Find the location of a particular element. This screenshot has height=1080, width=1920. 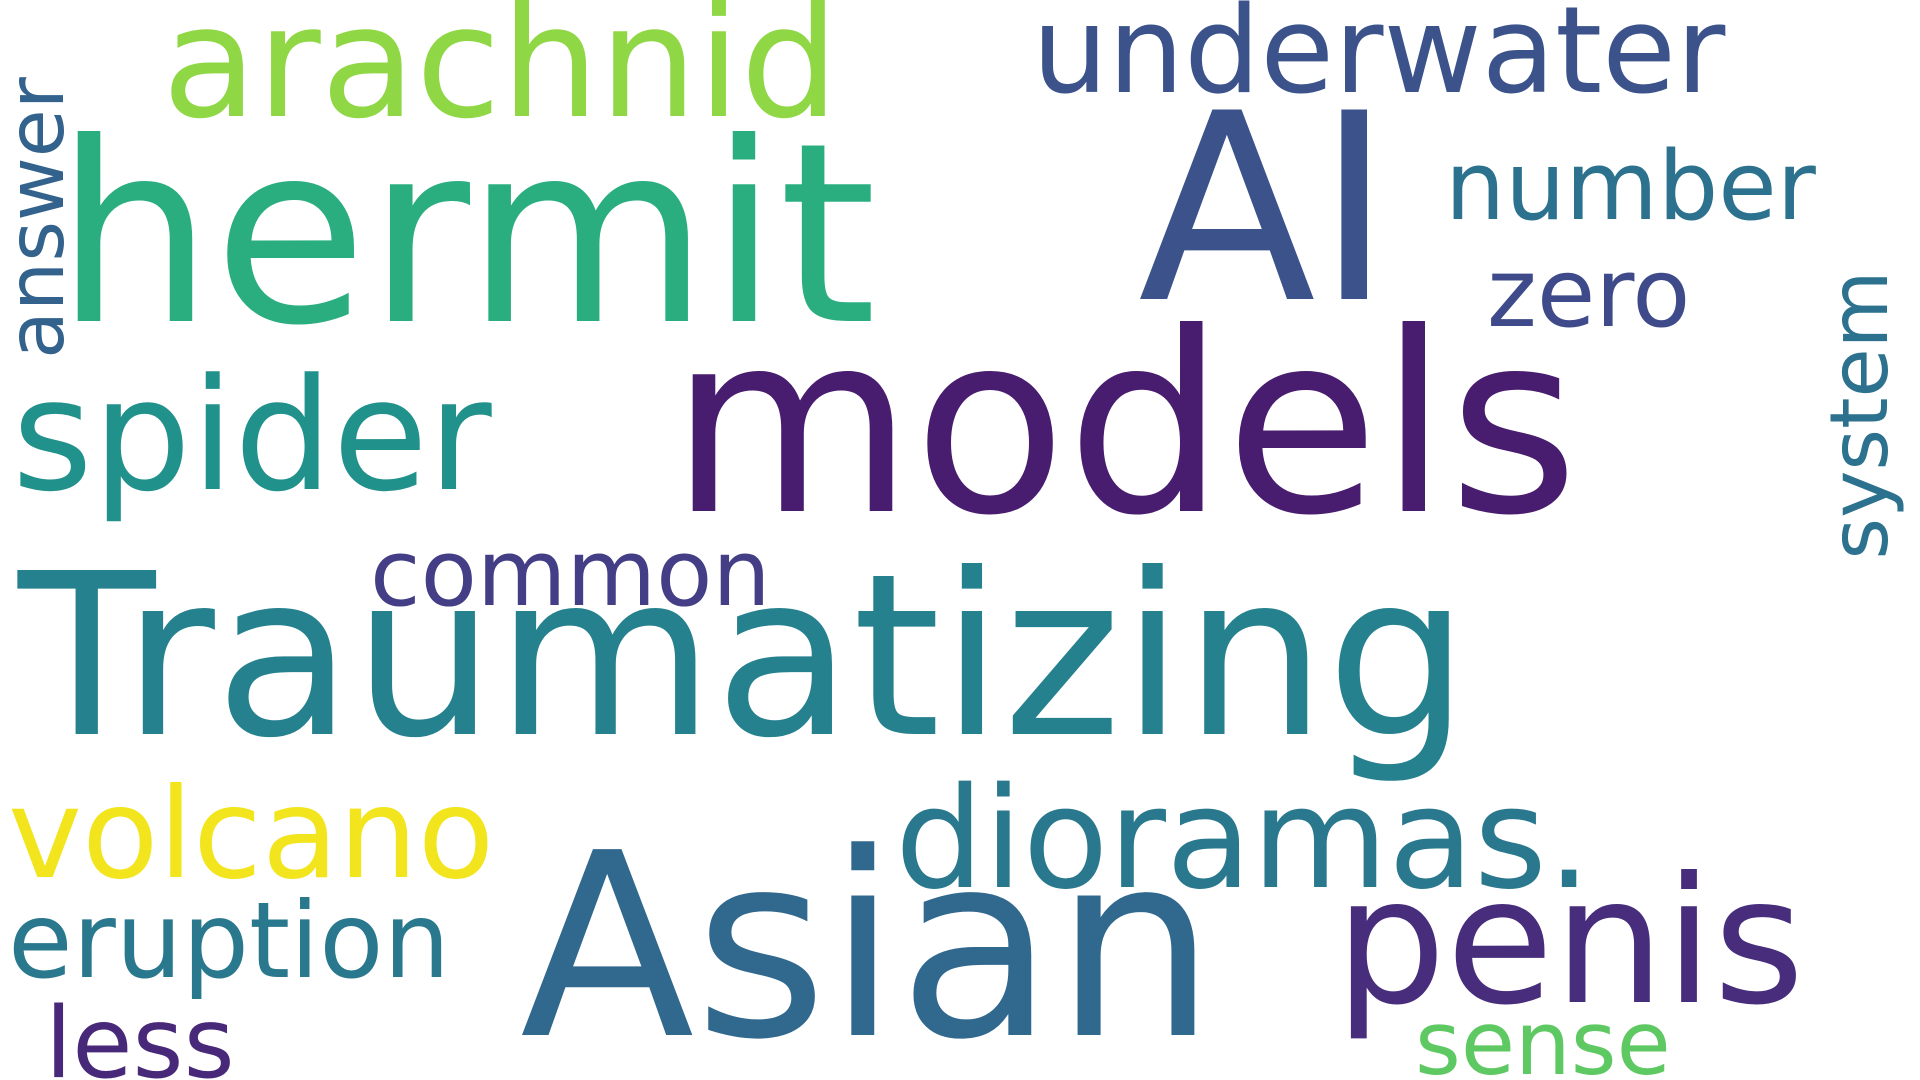

word-volcano: volcano is located at coordinates (251, 834).